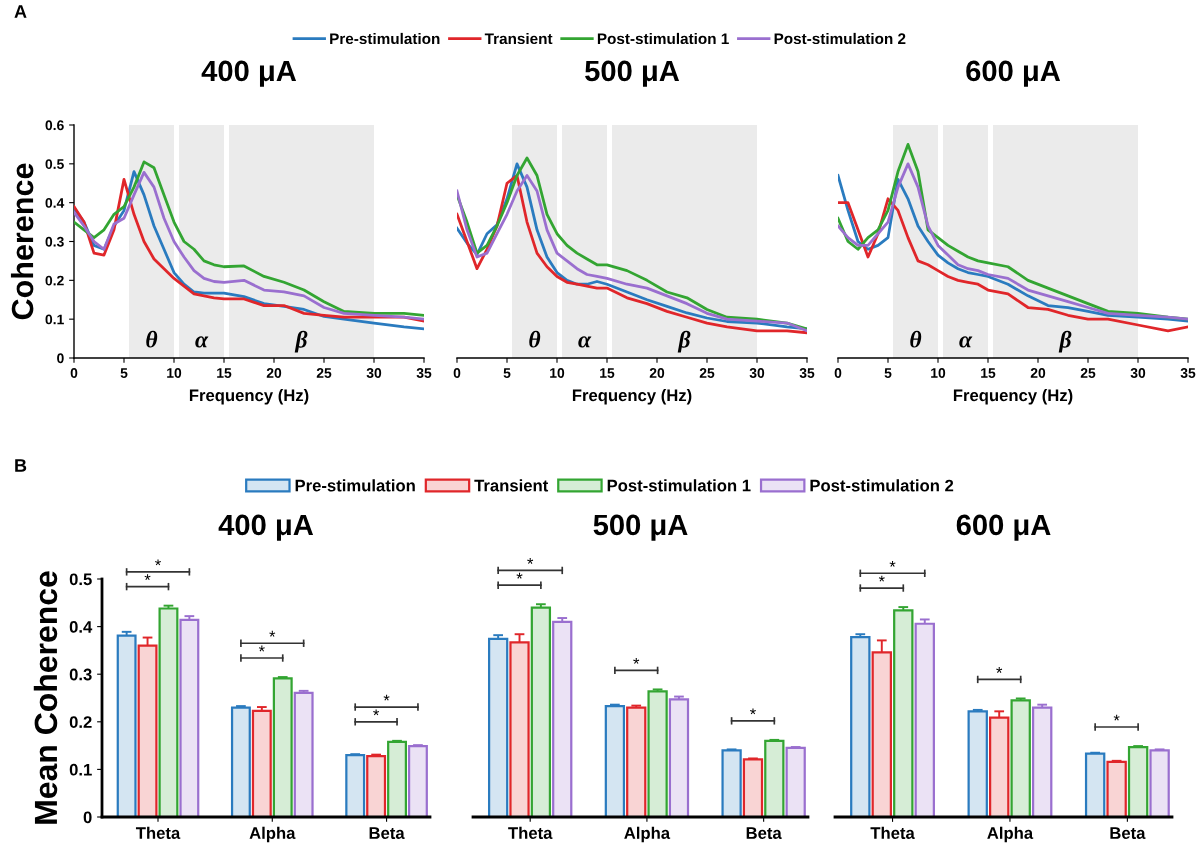 The width and height of the screenshot is (1200, 849). Describe the element at coordinates (45, 697) in the screenshot. I see `y-axis-title: Mean Coherence` at that location.